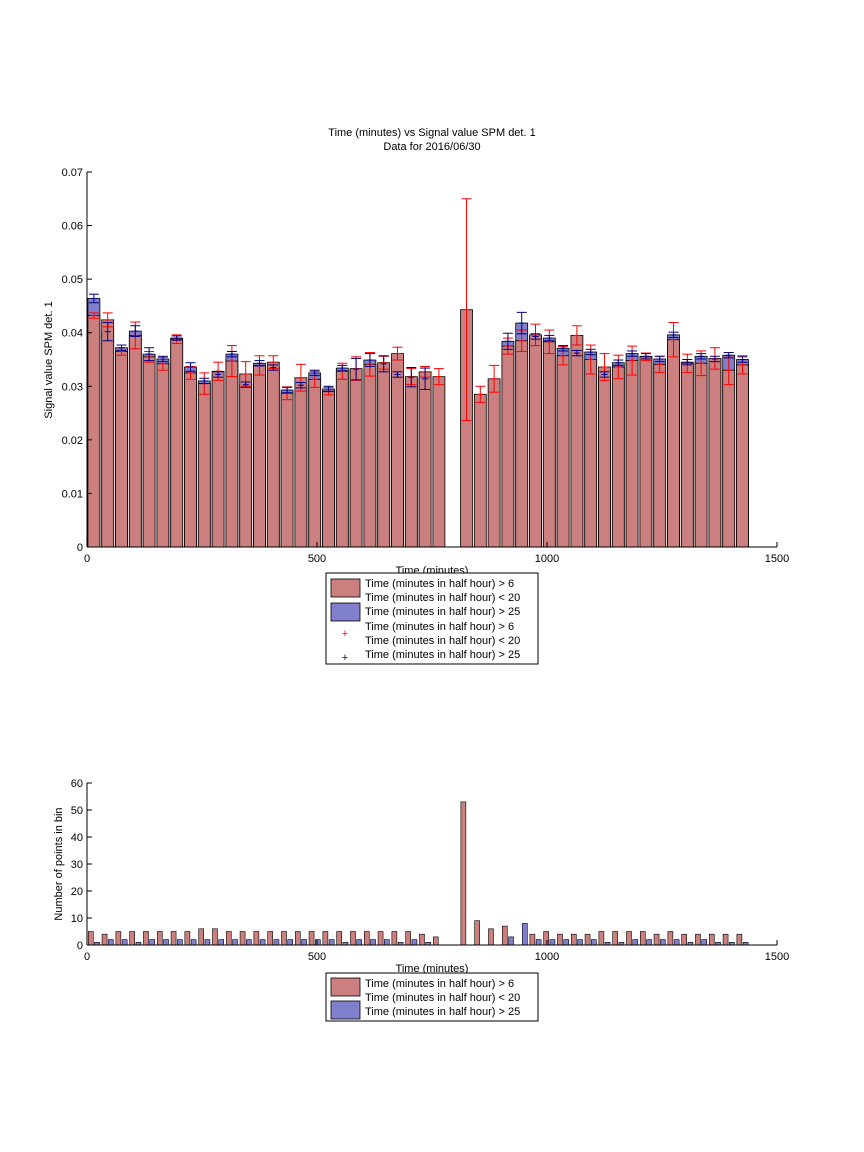 Image resolution: width=864 pixels, height=1152 pixels. What do you see at coordinates (87, 559) in the screenshot?
I see `chart1-xtick-label: 0` at bounding box center [87, 559].